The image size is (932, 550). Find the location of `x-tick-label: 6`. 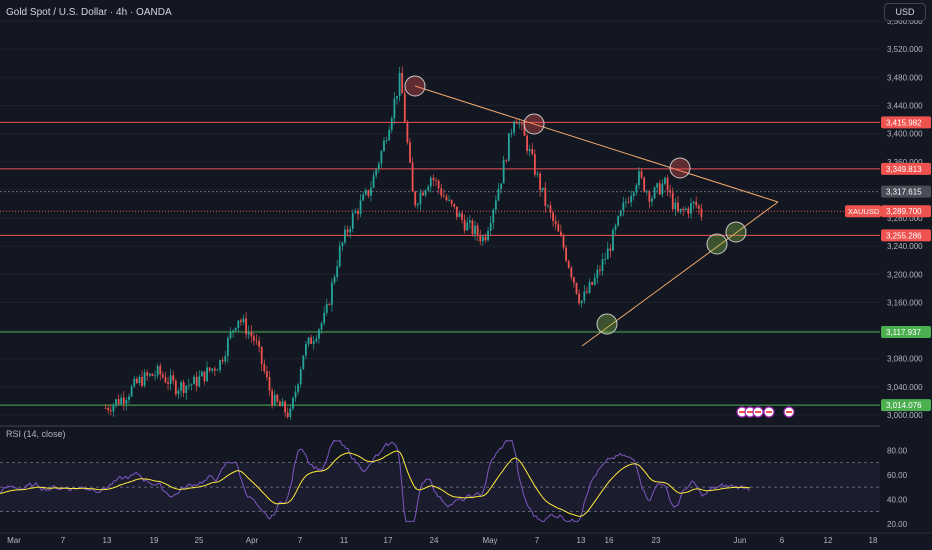

x-tick-label: 6 is located at coordinates (782, 540).